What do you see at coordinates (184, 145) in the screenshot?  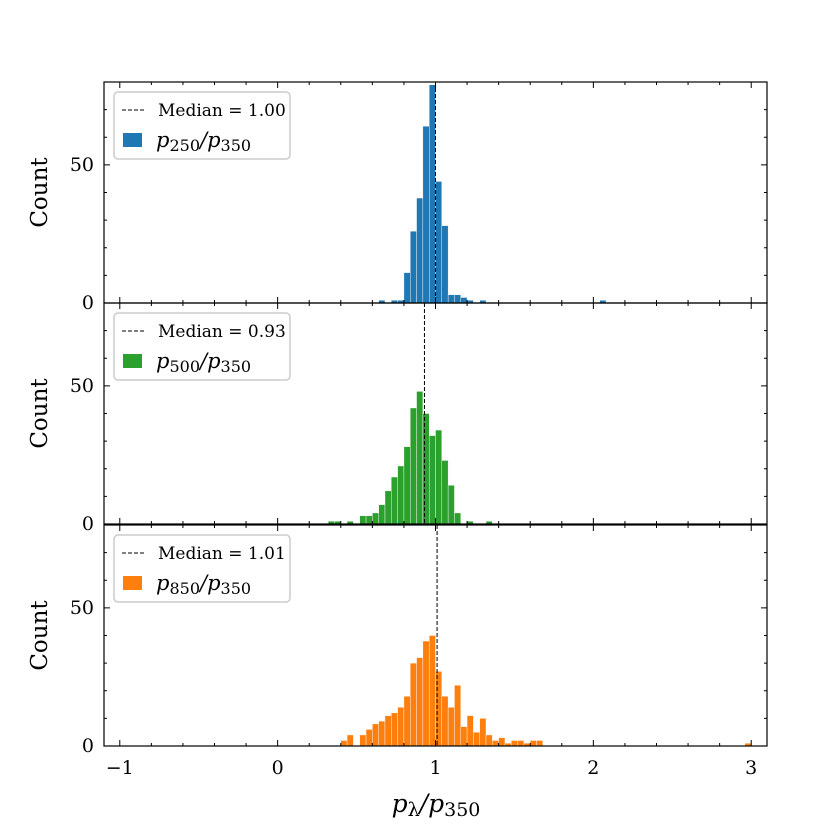 I see `legend-series-label-part: 250` at bounding box center [184, 145].